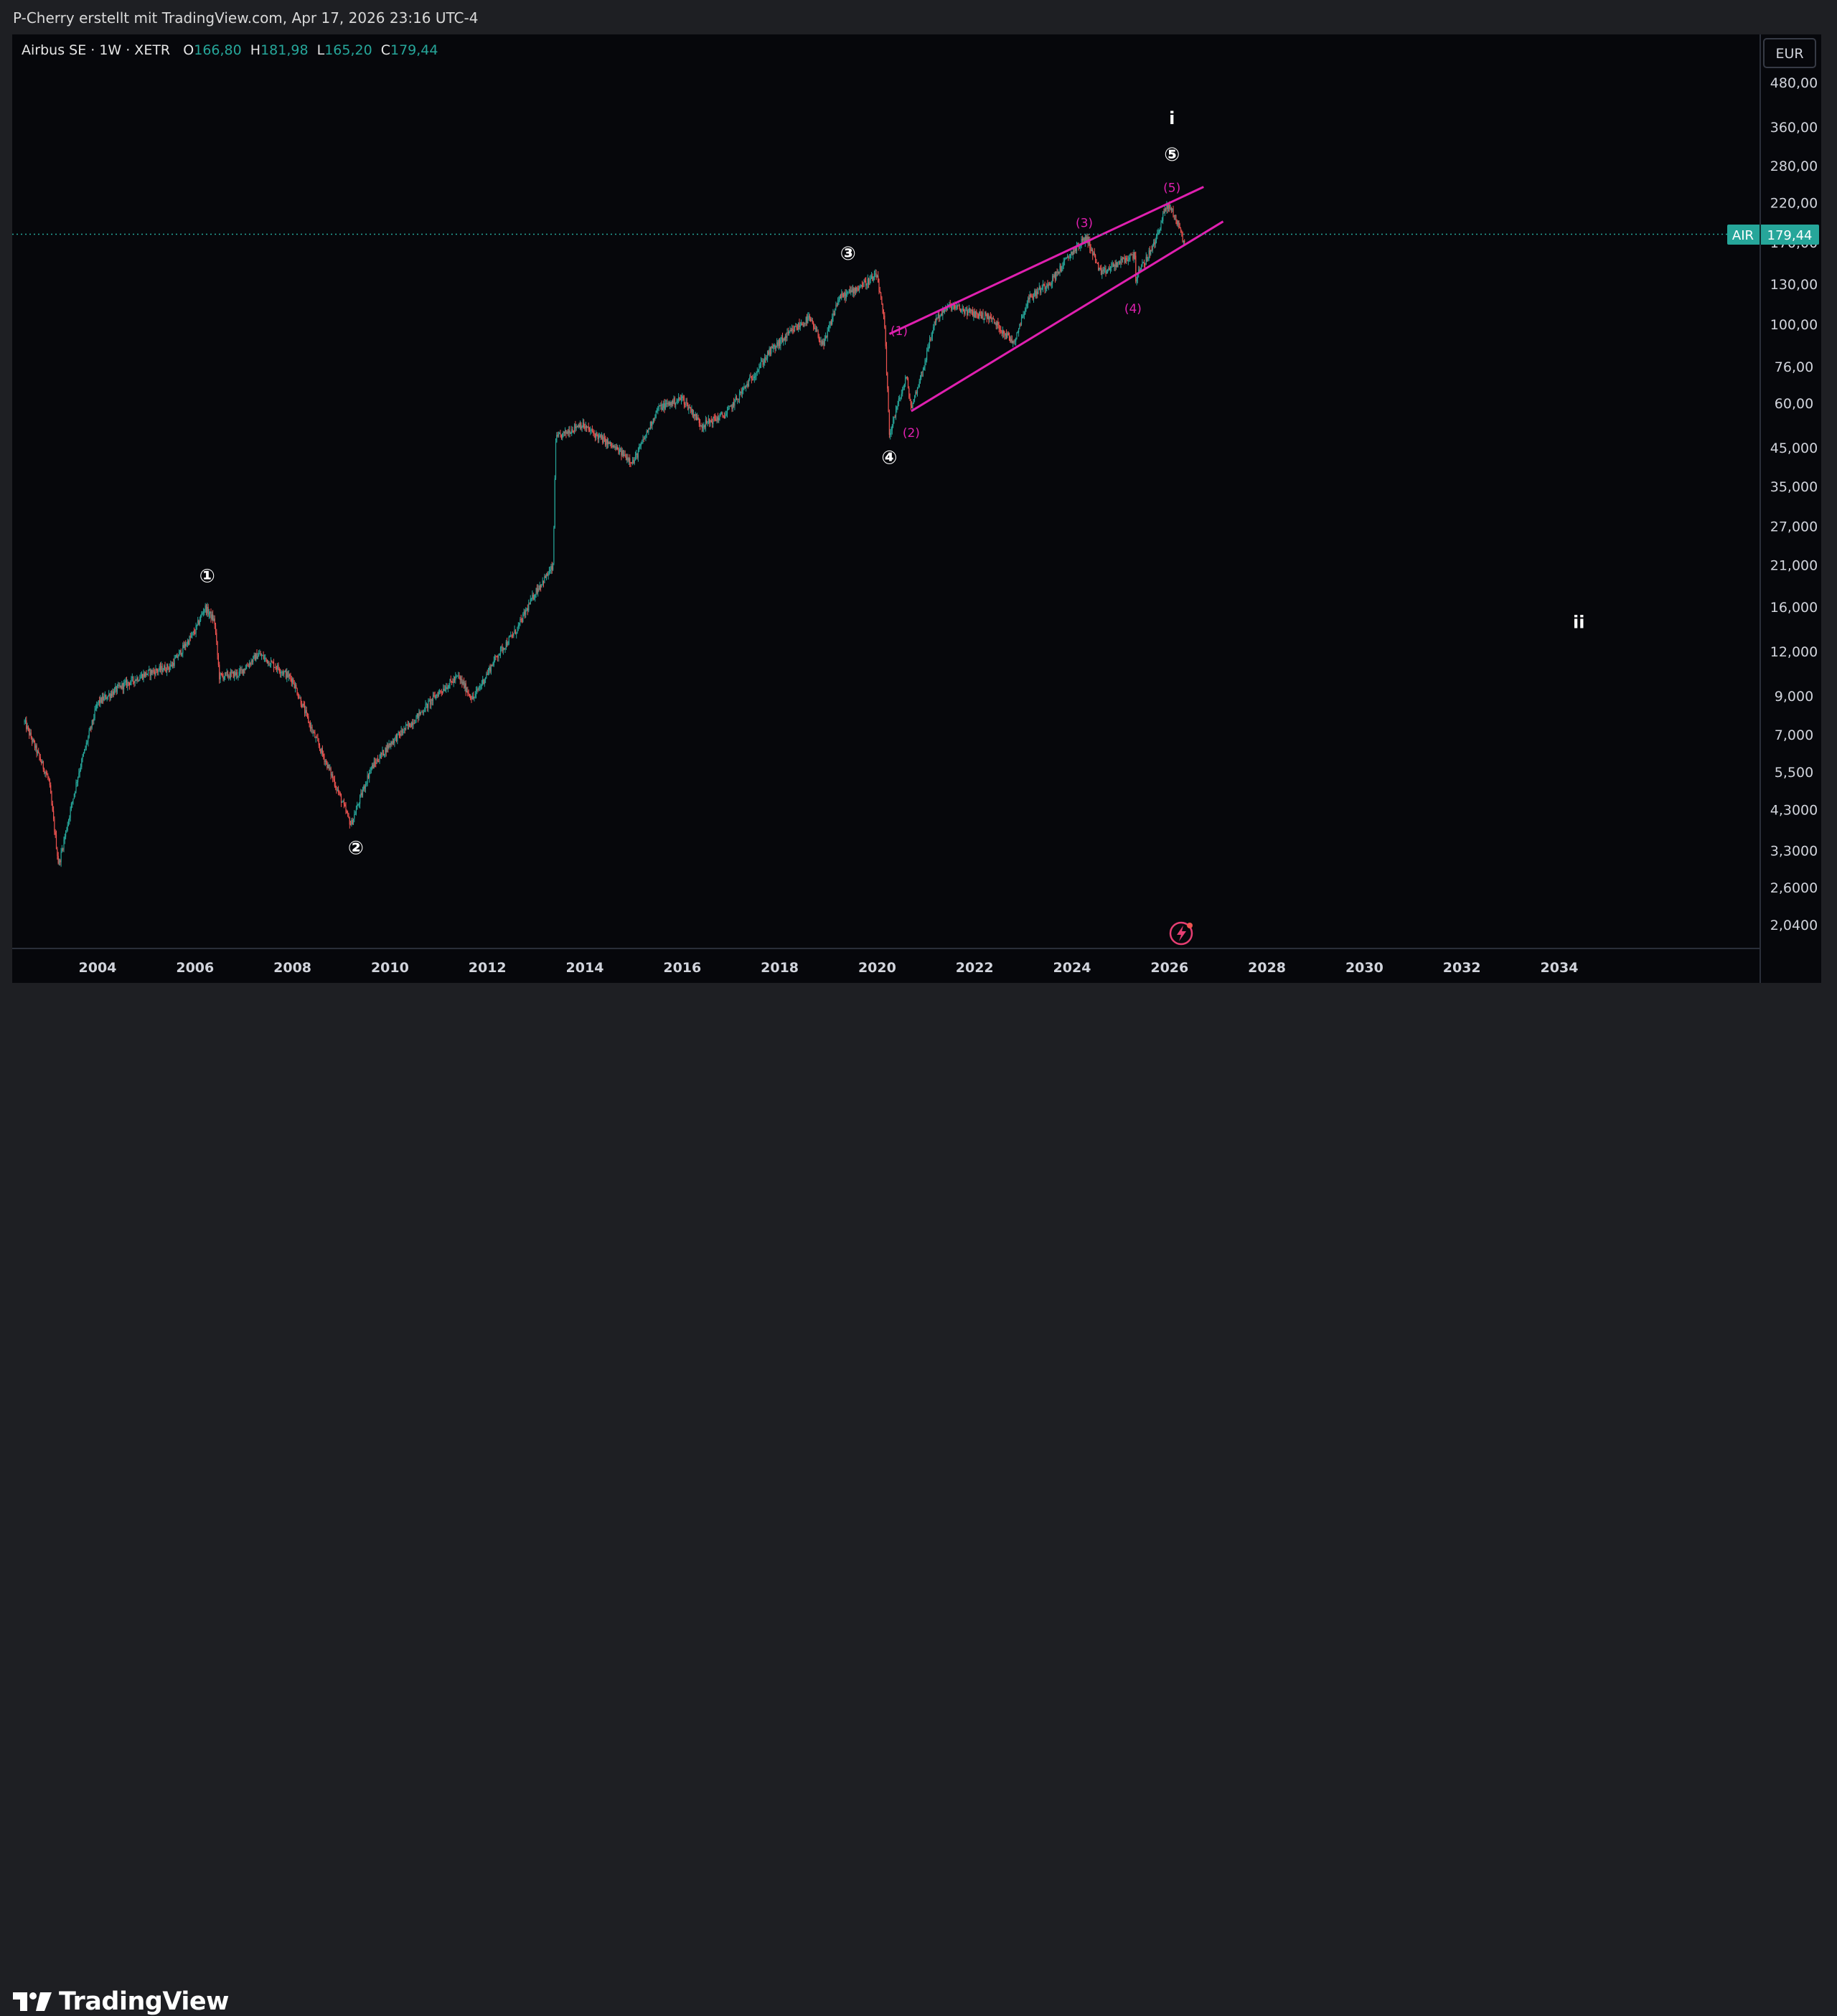 Image resolution: width=1837 pixels, height=2016 pixels. What do you see at coordinates (121, 2001) in the screenshot?
I see `tradingview-logo: TradingView` at bounding box center [121, 2001].